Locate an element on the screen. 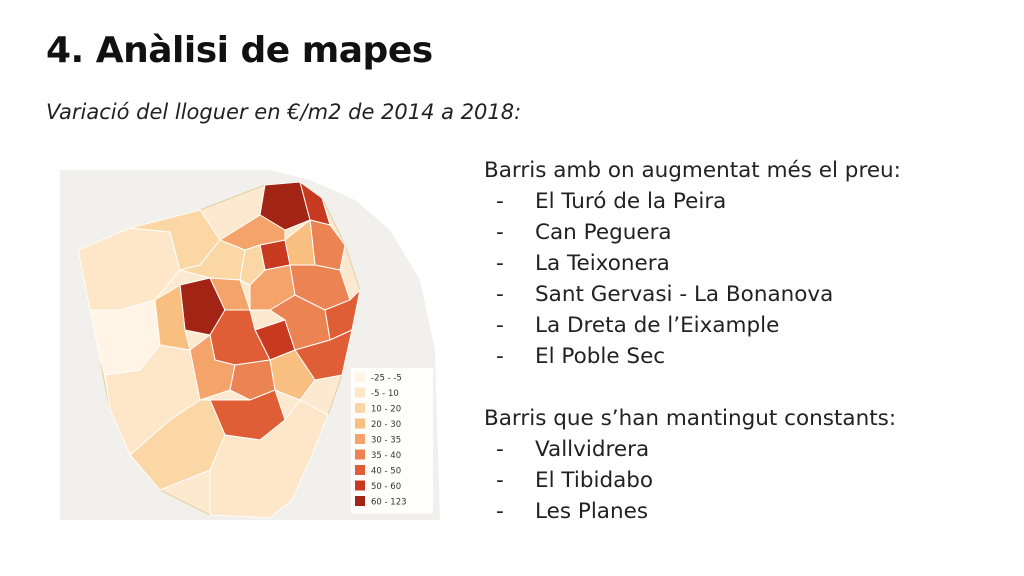 The height and width of the screenshot is (576, 1024). legend-label: 40 - 50 is located at coordinates (386, 472).